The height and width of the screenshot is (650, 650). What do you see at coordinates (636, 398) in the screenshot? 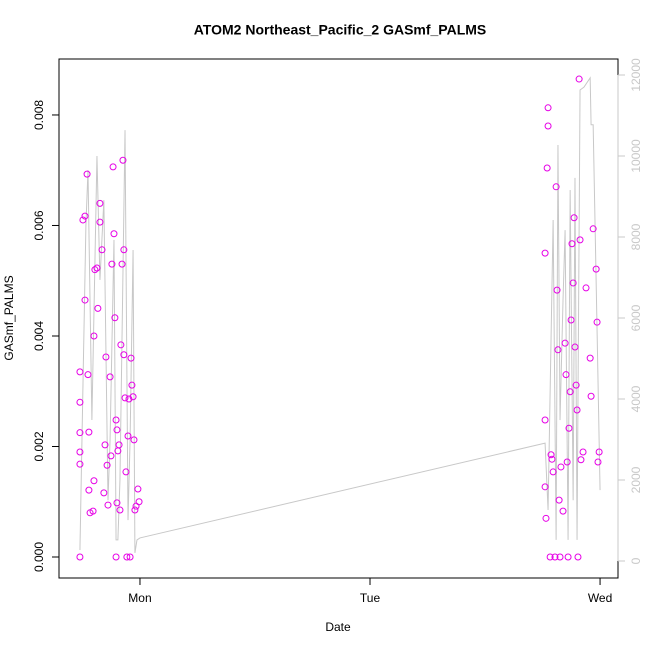
I see `y2-tick-label: 4000` at bounding box center [636, 398].